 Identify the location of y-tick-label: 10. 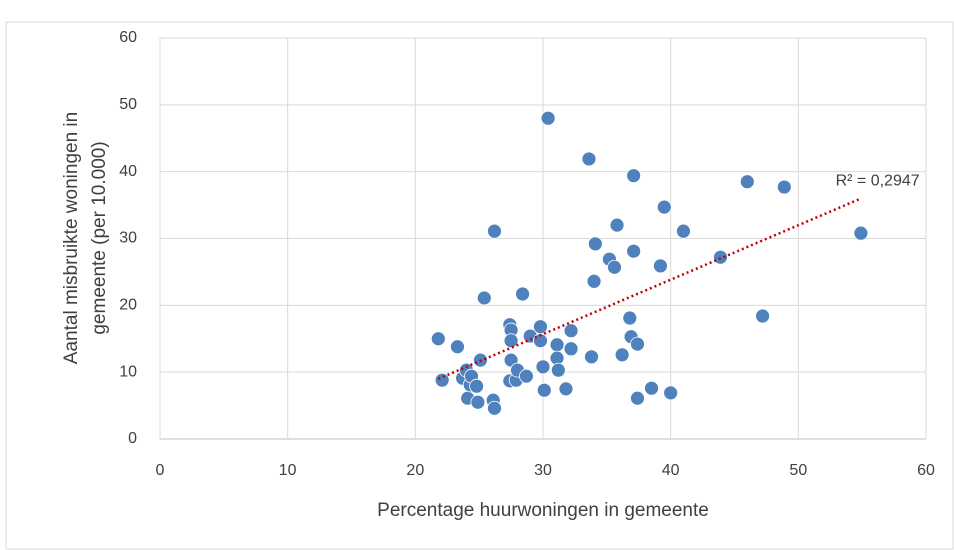
(128, 371).